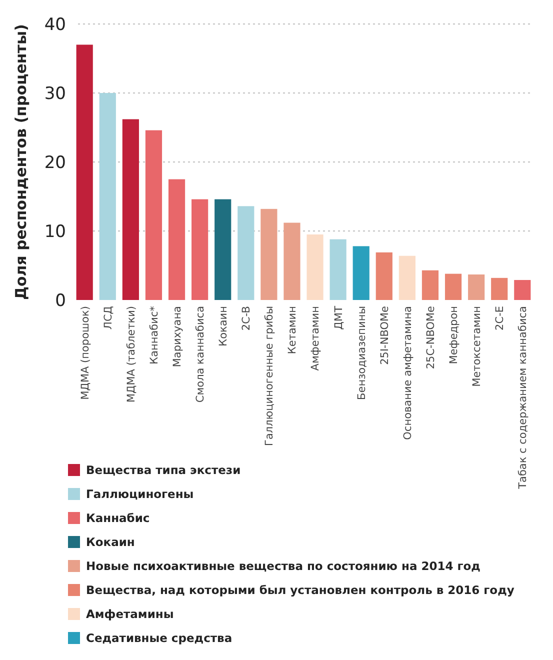 The image size is (553, 660). What do you see at coordinates (177, 337) in the screenshot?
I see `x-tick-label: Марихуана` at bounding box center [177, 337].